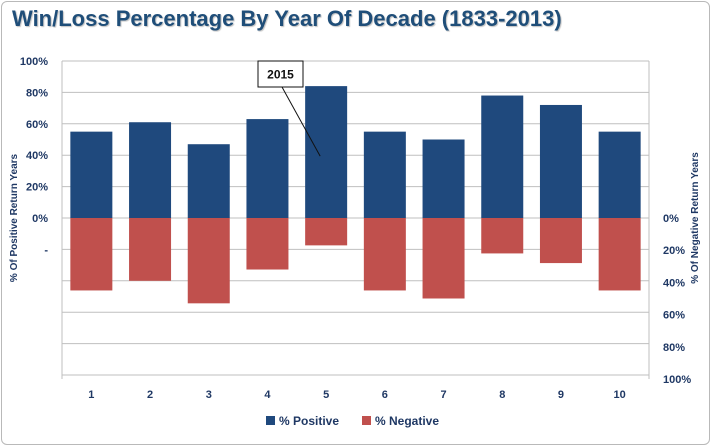  What do you see at coordinates (40, 219) in the screenshot?
I see `left-tick-label: 0%` at bounding box center [40, 219].